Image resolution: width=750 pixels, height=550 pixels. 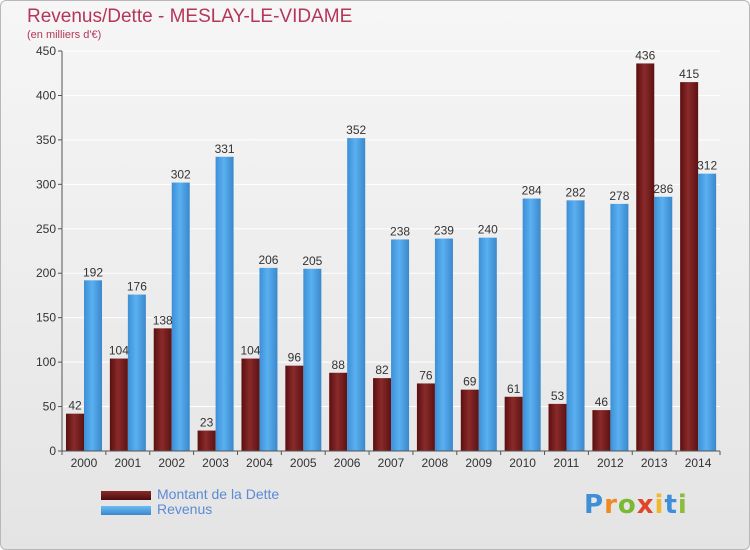 What do you see at coordinates (46, 362) in the screenshot?
I see `y-tick-label: 100` at bounding box center [46, 362].